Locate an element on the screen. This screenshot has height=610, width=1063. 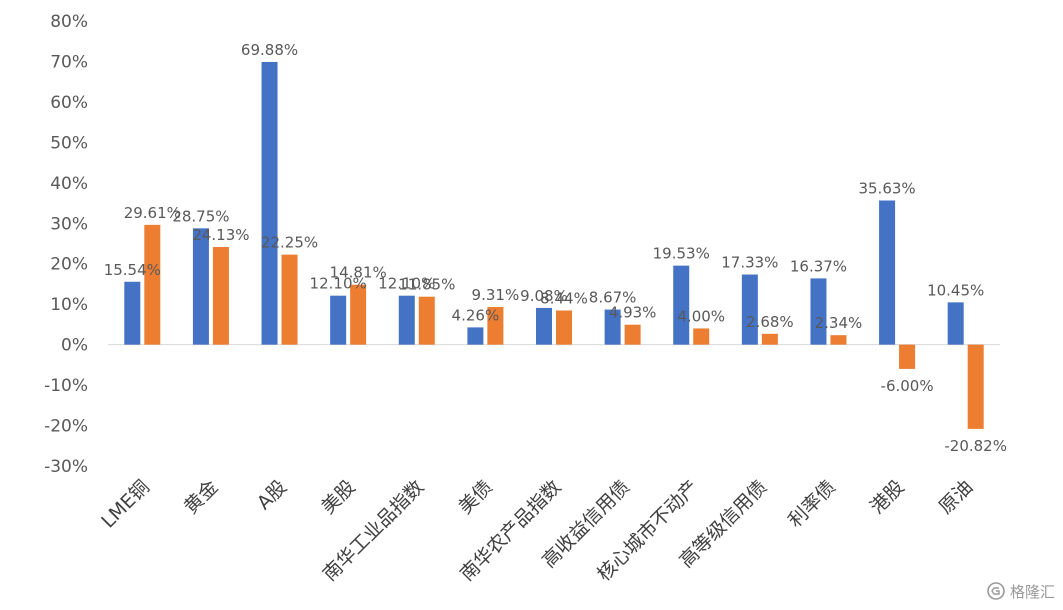
data-label: 8.44% is located at coordinates (564, 298).